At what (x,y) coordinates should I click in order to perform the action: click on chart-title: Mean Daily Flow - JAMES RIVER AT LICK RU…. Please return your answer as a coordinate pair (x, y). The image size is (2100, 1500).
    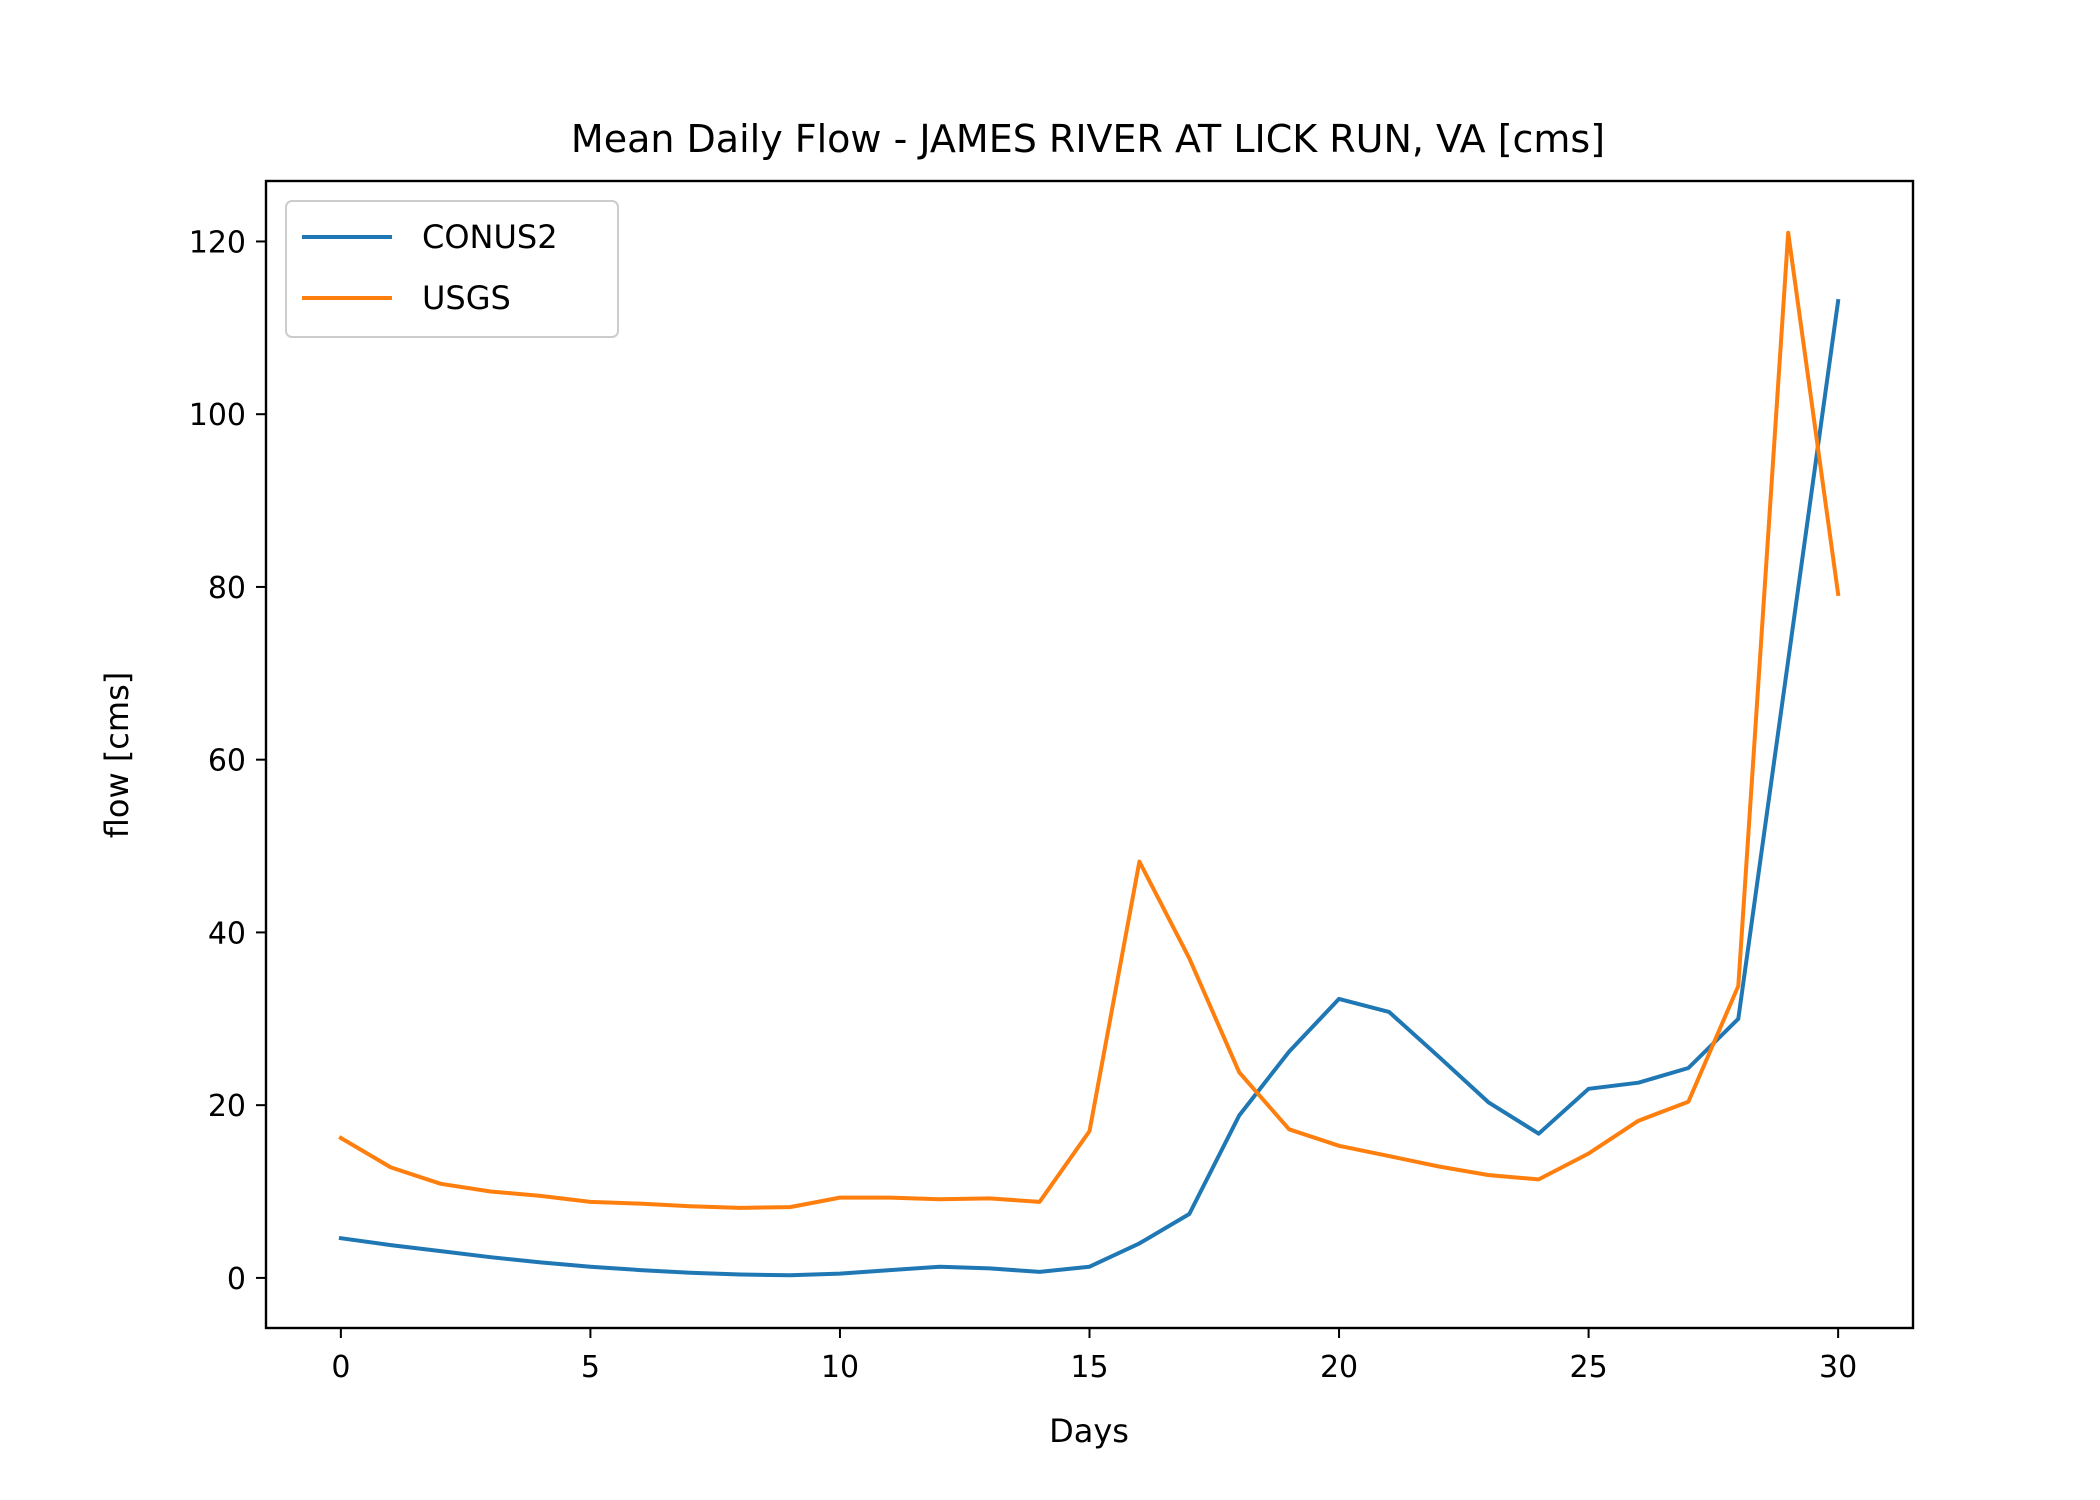
    Looking at the image, I should click on (1088, 139).